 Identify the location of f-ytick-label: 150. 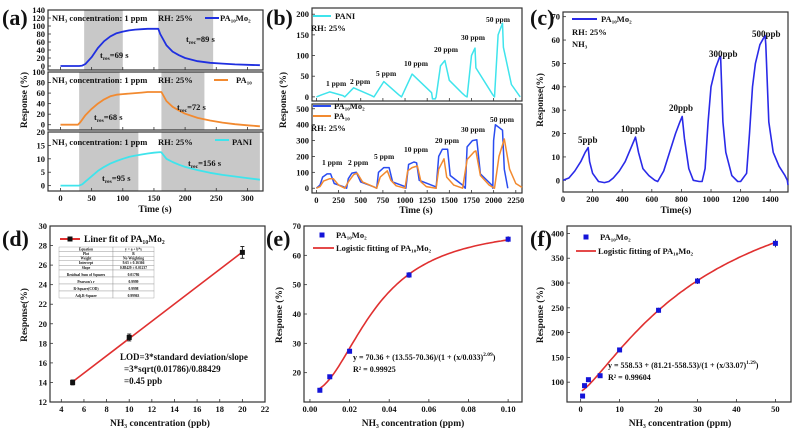
(557, 357).